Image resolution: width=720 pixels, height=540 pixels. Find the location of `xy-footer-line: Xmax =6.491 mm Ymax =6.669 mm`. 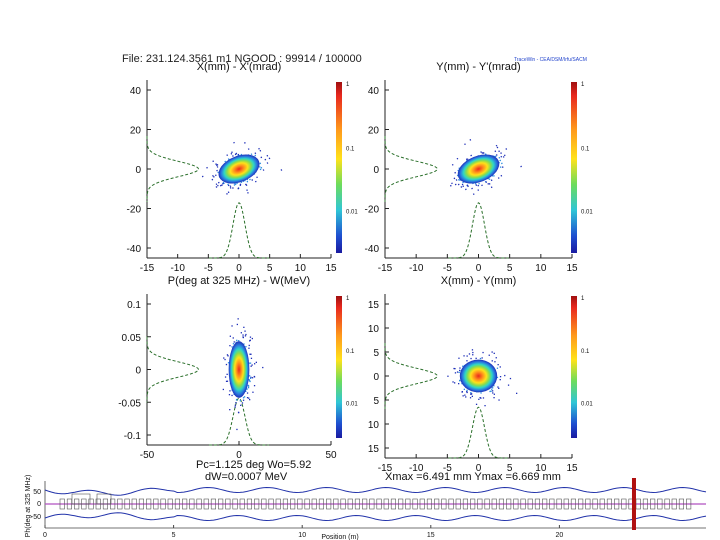

xy-footer-line: Xmax =6.491 mm Ymax =6.669 mm is located at coordinates (473, 477).